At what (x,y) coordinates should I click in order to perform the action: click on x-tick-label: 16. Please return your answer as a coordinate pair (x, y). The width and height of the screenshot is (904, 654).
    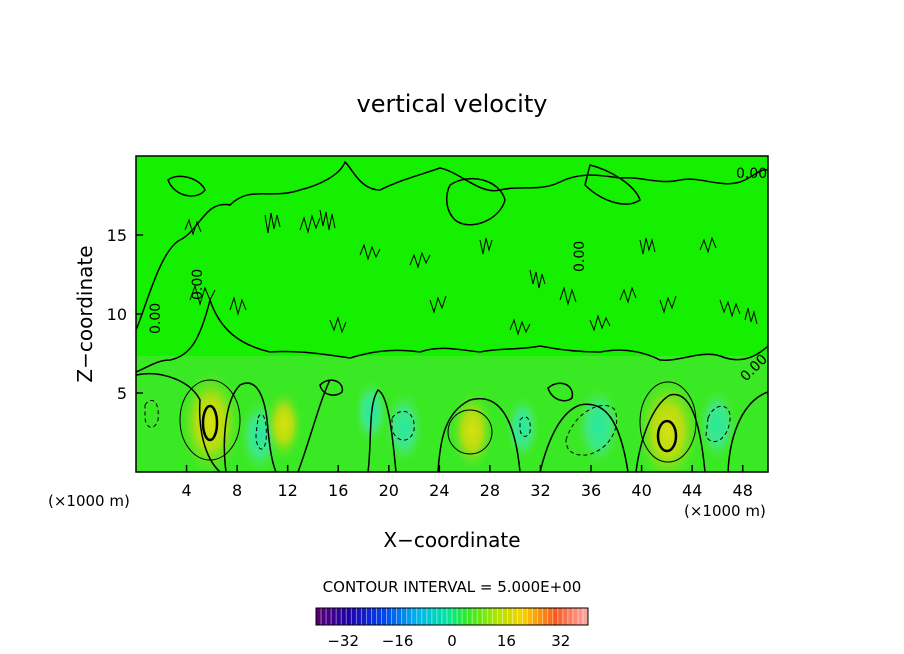
    Looking at the image, I should click on (338, 490).